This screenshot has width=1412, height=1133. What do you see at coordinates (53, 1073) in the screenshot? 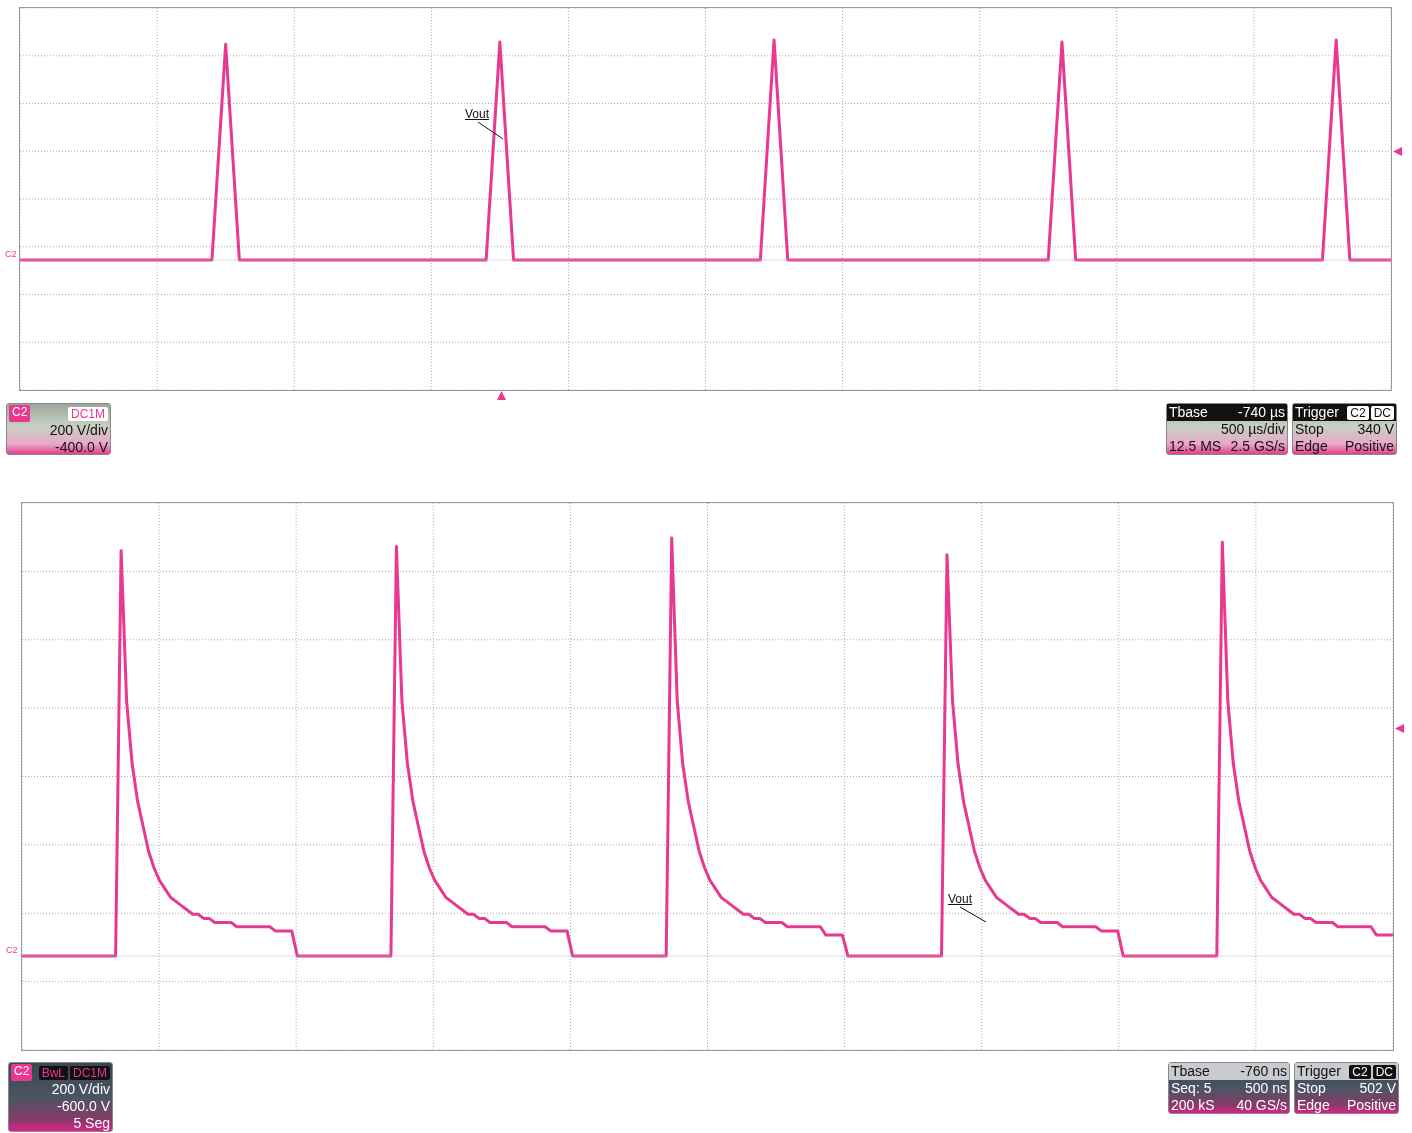
I see `text: BwL` at bounding box center [53, 1073].